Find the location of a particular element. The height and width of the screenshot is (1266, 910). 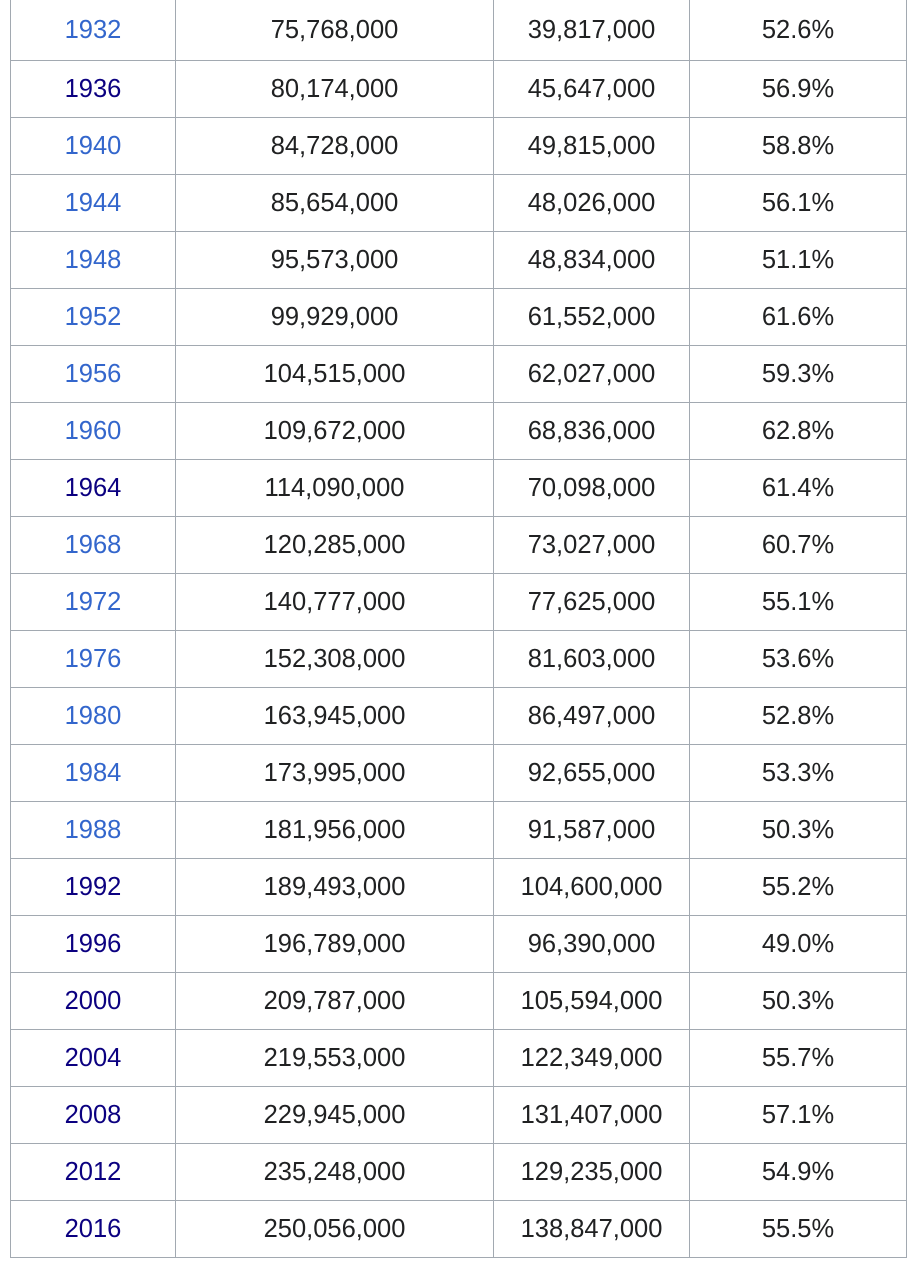

table-row: 2016 250,056,000 138,847,000 55.5% is located at coordinates (458, 1229).